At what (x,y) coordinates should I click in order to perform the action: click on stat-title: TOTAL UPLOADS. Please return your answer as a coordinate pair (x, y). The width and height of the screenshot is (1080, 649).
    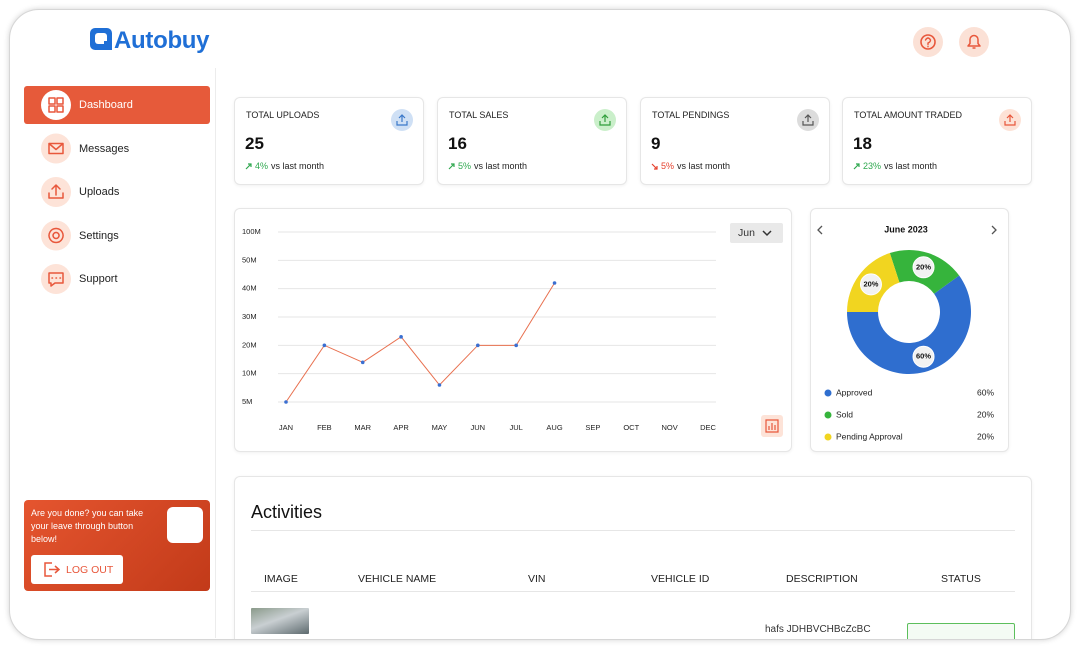
    Looking at the image, I should click on (283, 115).